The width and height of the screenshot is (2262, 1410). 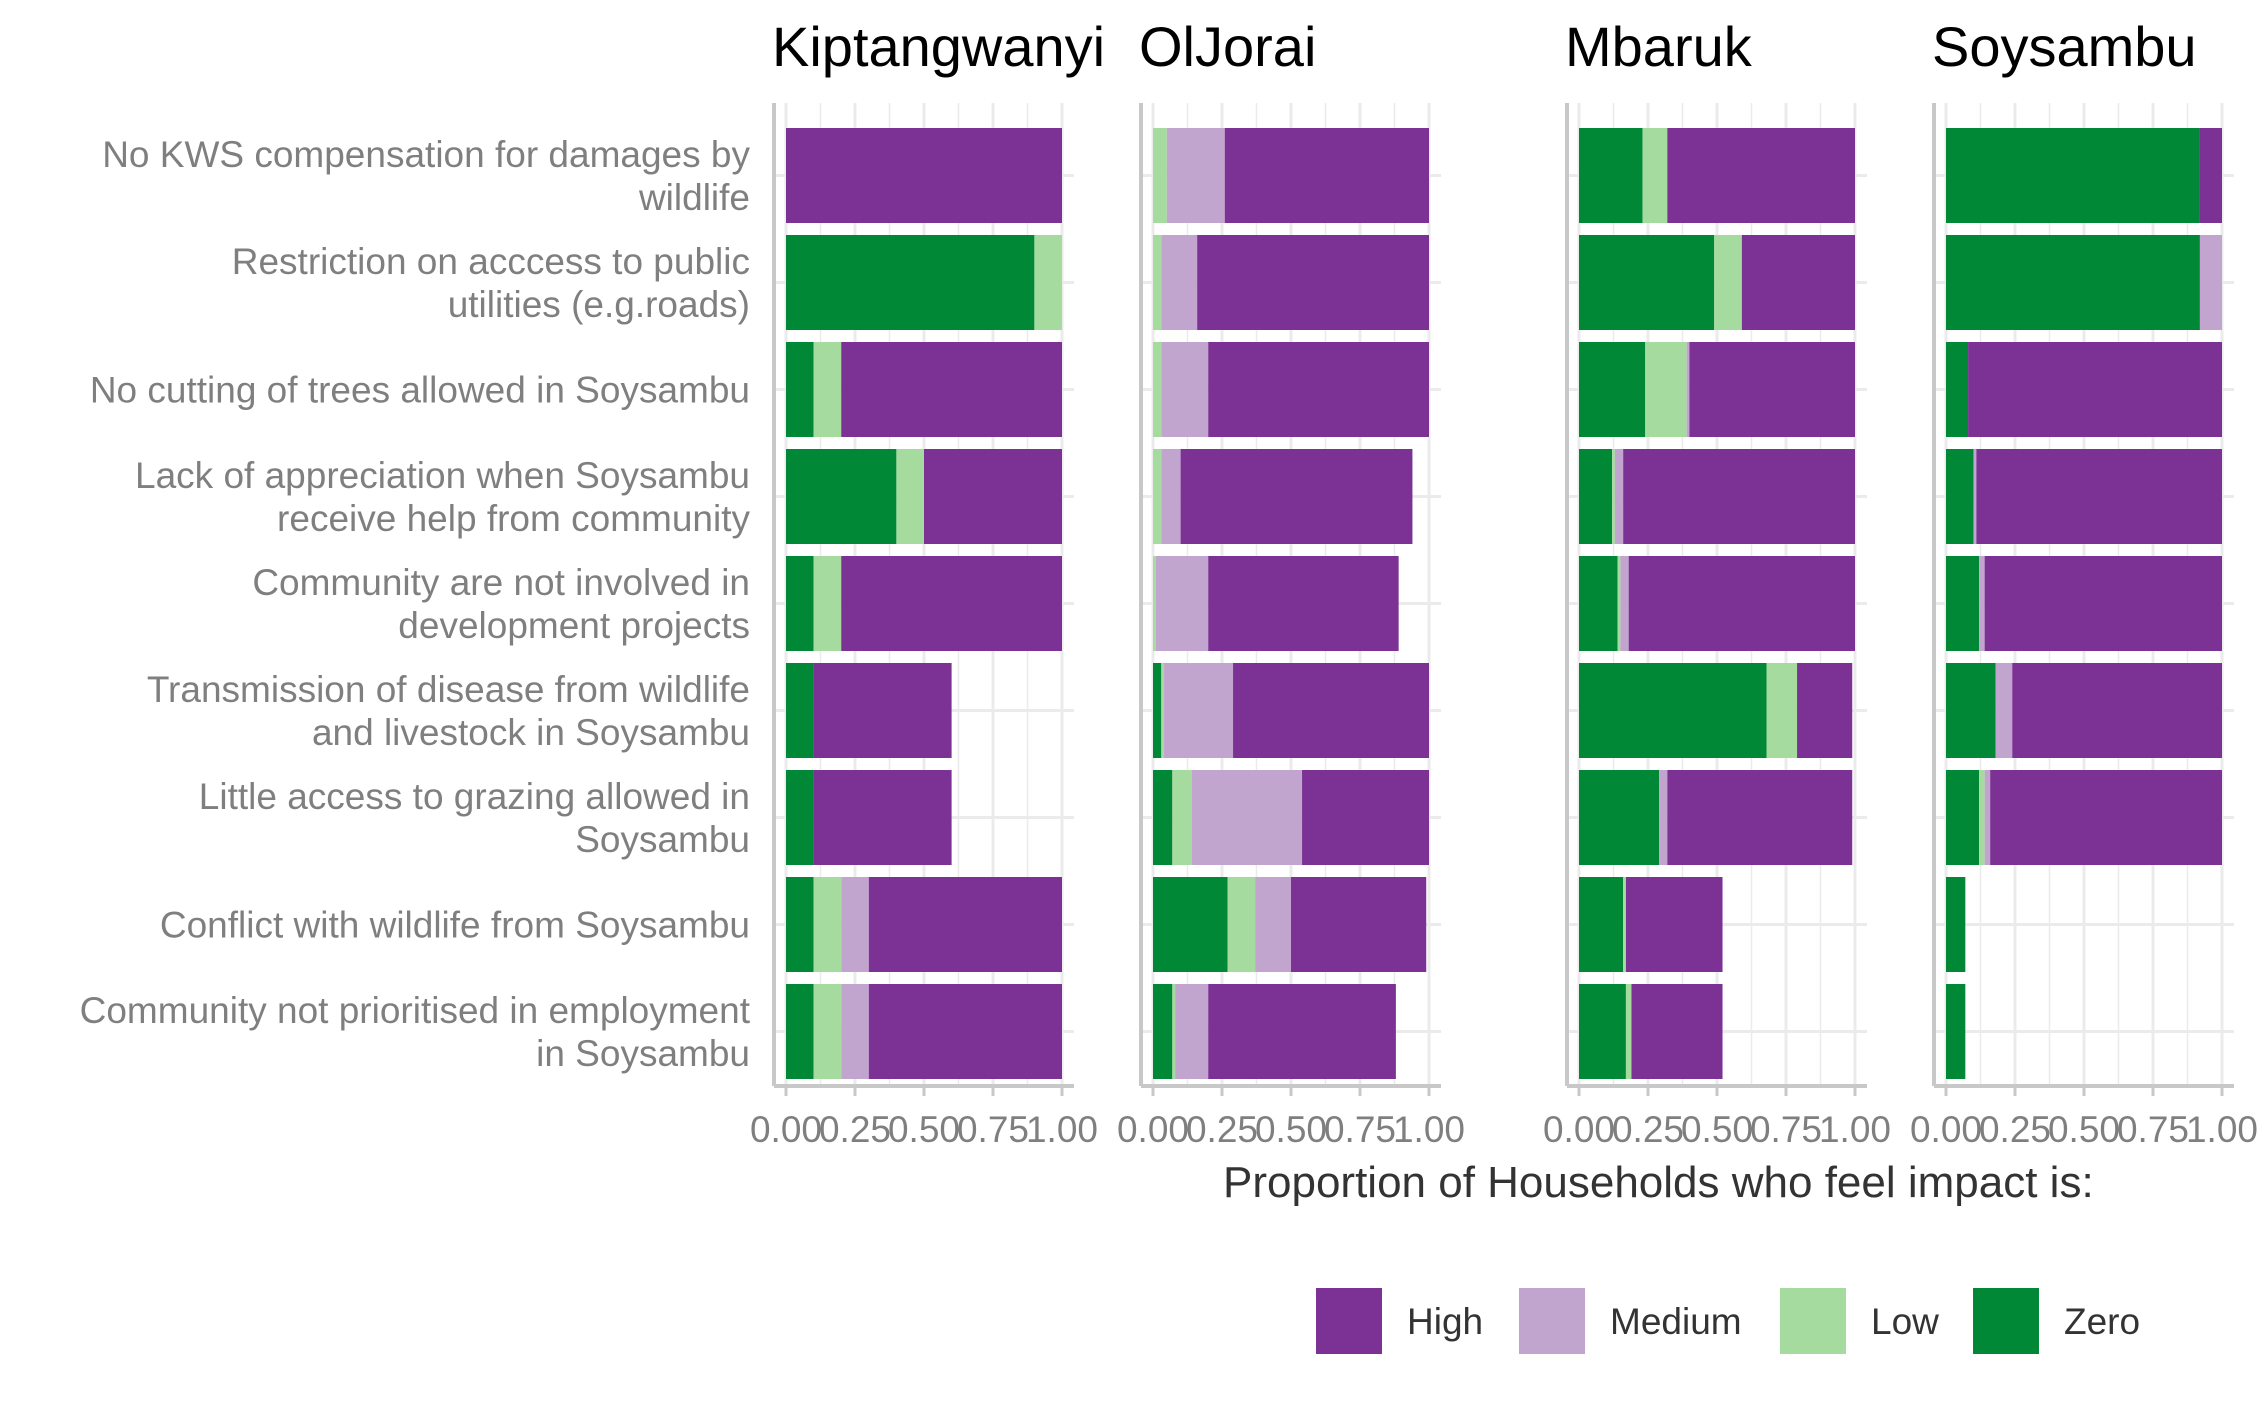 I want to click on legend: High Medium Low Zero, so click(x=1728, y=1321).